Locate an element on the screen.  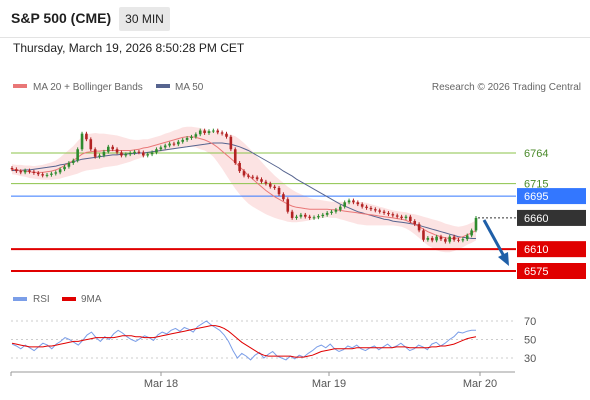
level-label-6660: 6660 is located at coordinates (536, 219).